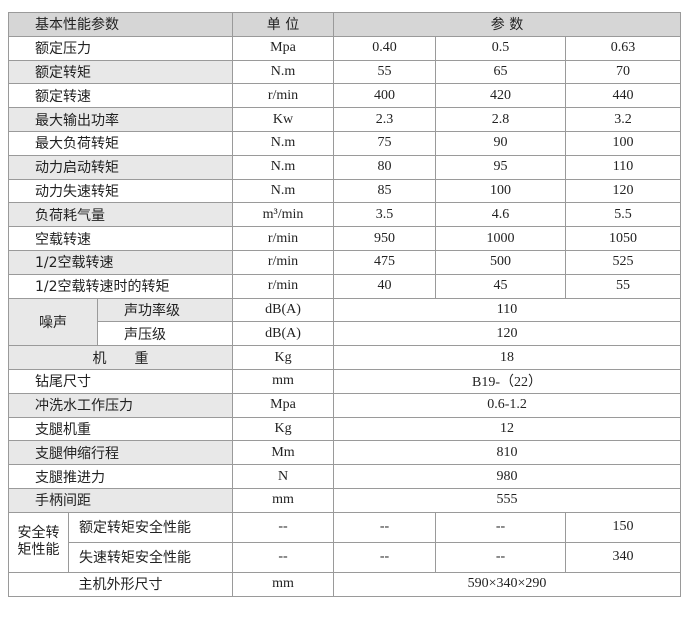 The image size is (685, 618). I want to click on table-row: 手柄间距 mm 555, so click(344, 500).